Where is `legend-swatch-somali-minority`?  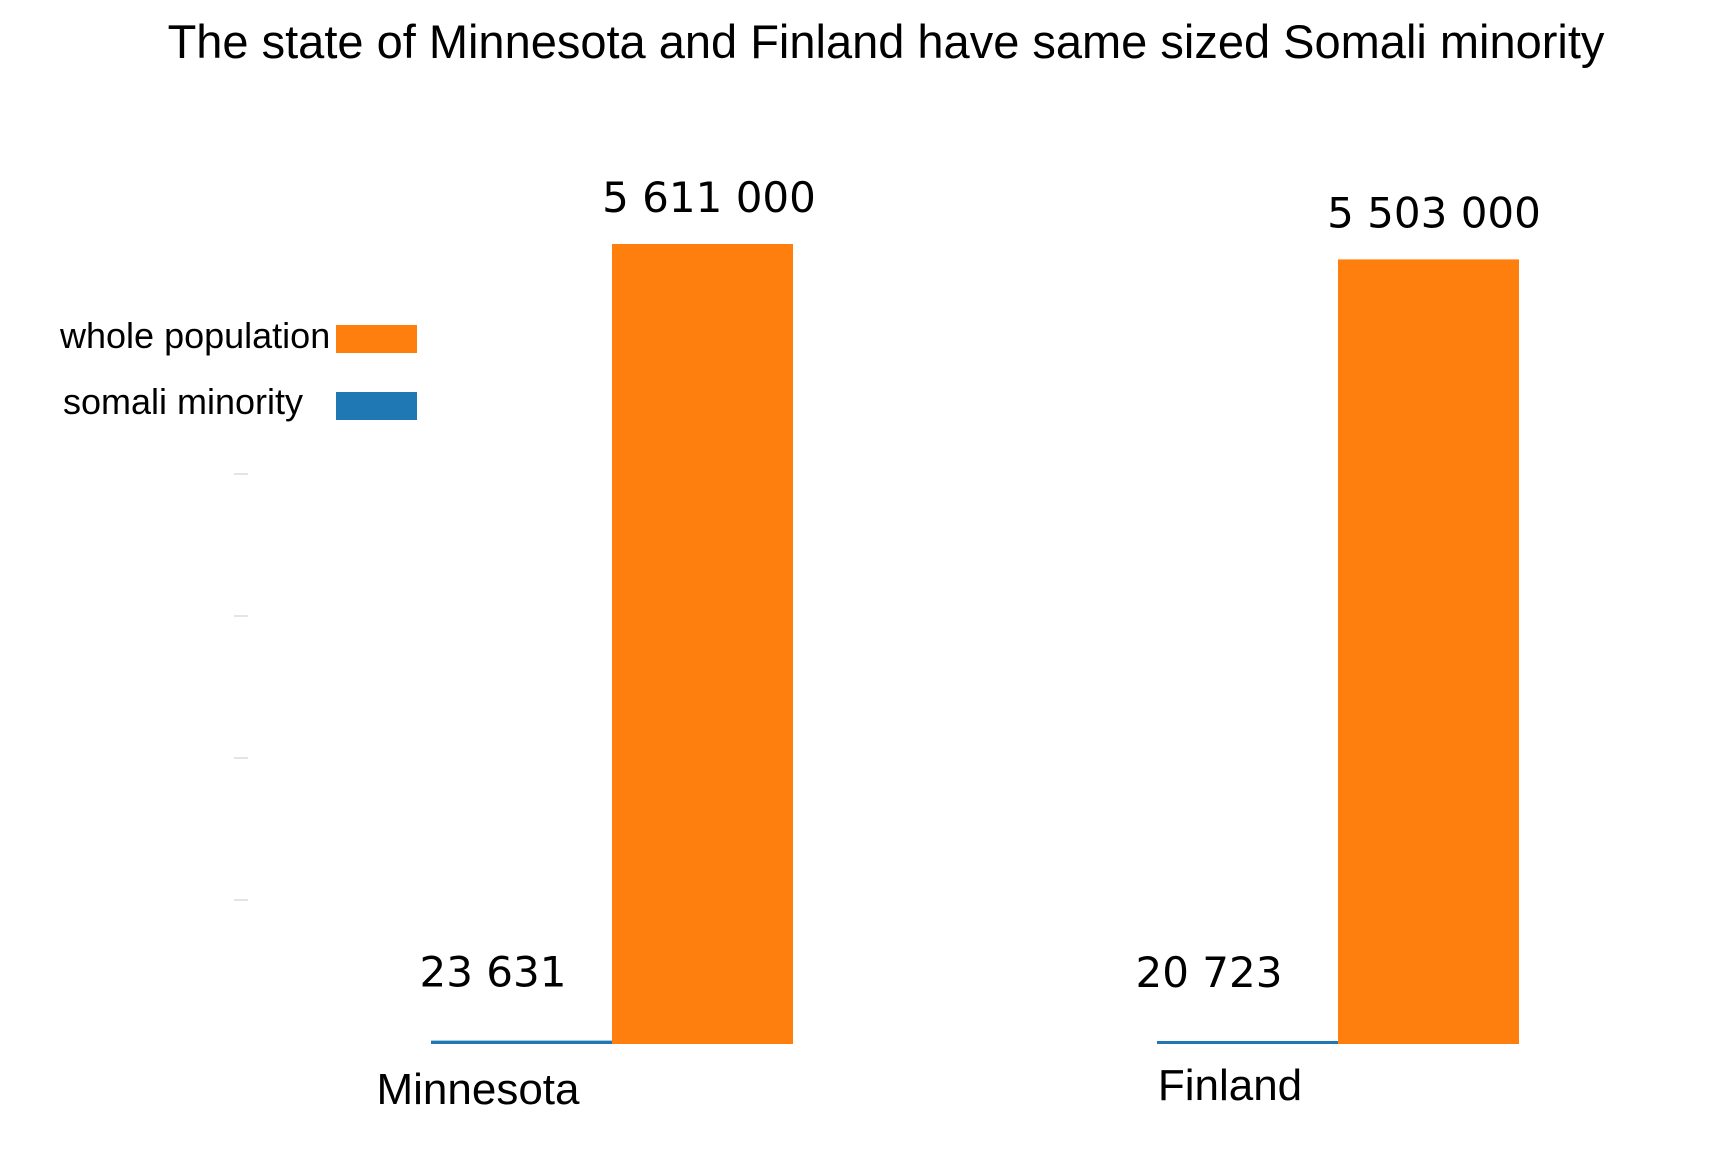 legend-swatch-somali-minority is located at coordinates (376, 406).